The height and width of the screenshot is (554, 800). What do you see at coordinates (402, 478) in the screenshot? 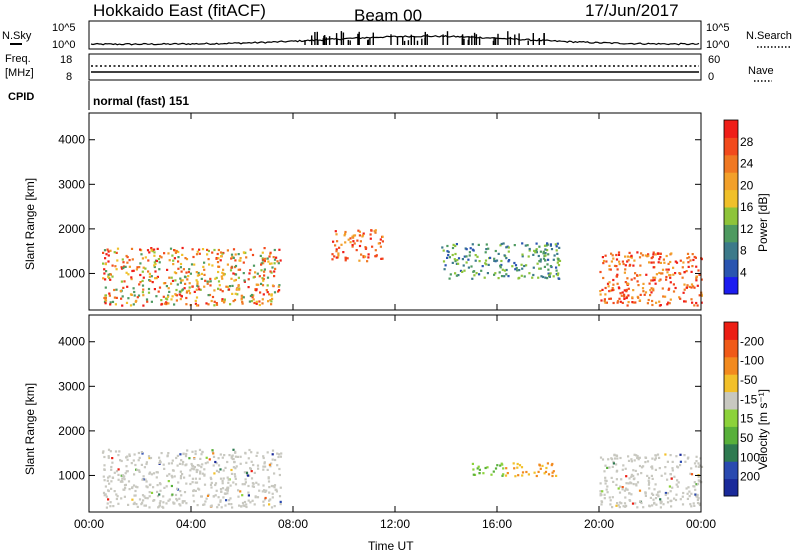
I see `velocity-cells` at bounding box center [402, 478].